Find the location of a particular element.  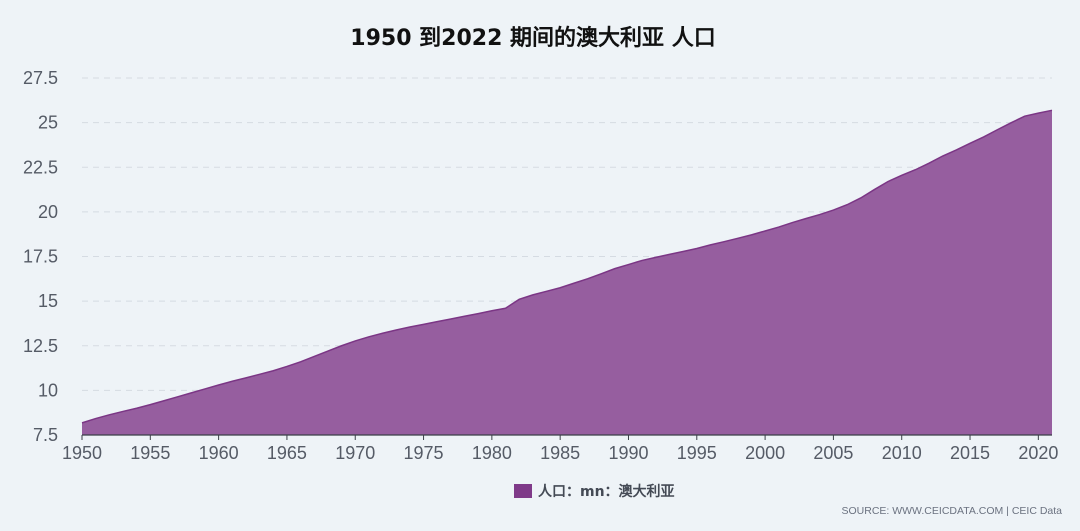

x-tick-label: 2005 is located at coordinates (833, 453).